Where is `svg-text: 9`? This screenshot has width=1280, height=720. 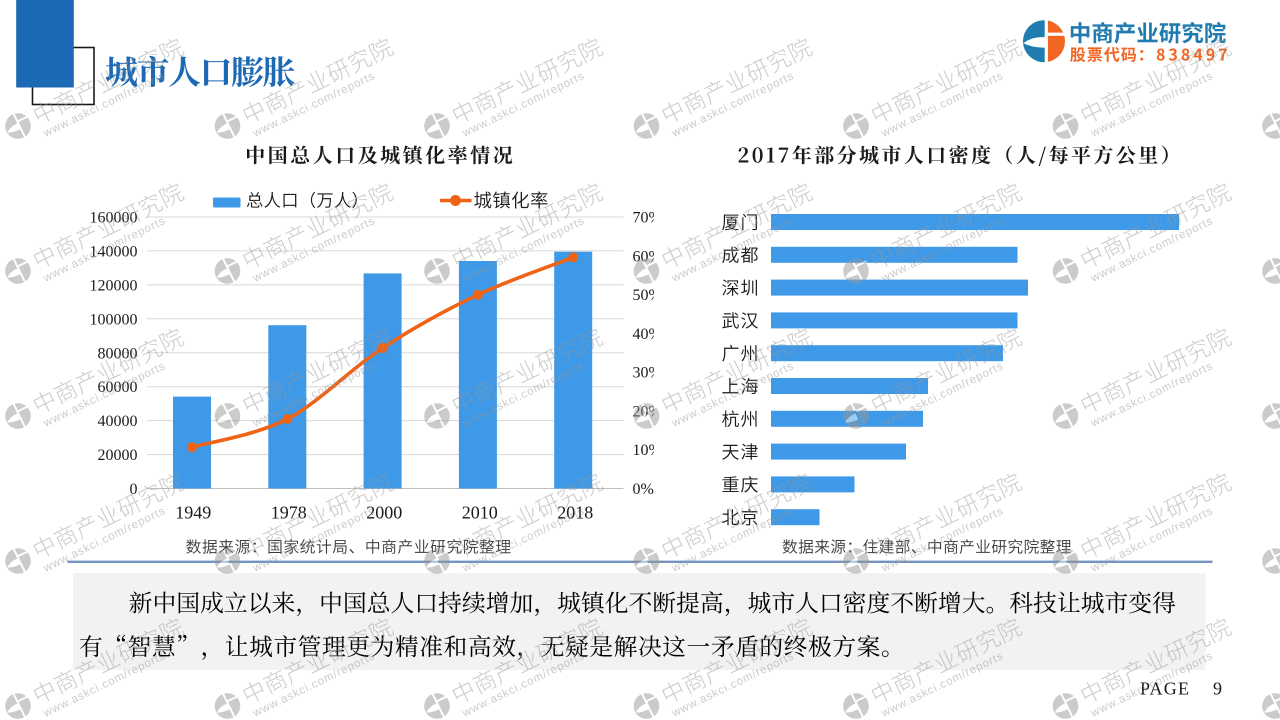
svg-text: 9 is located at coordinates (1217, 689).